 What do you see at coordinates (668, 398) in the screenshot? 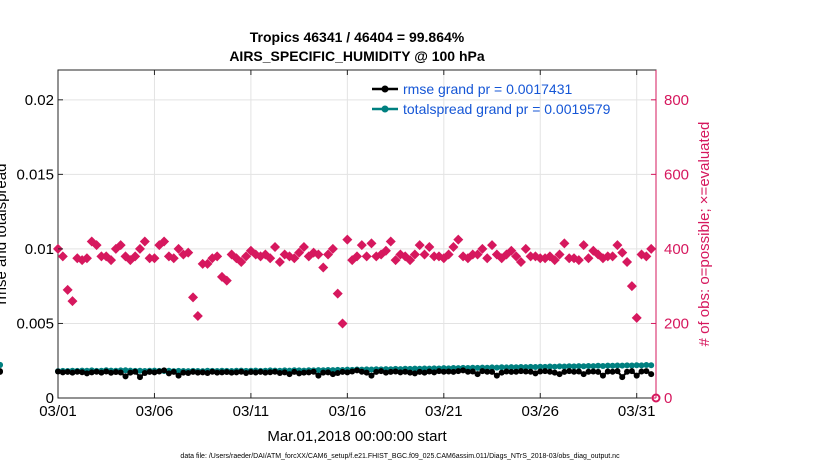
I see `y2-tick-label: 0` at bounding box center [668, 398].